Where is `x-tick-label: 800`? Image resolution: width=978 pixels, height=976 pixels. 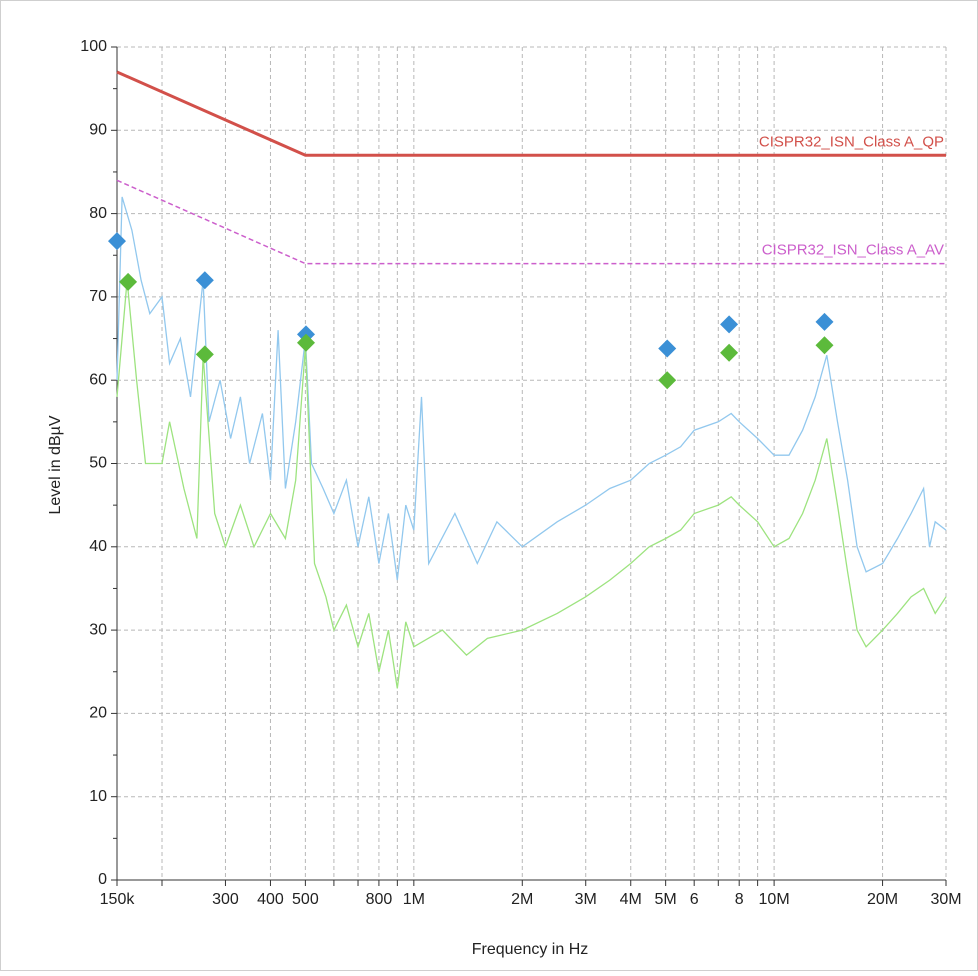 x-tick-label: 800 is located at coordinates (379, 899).